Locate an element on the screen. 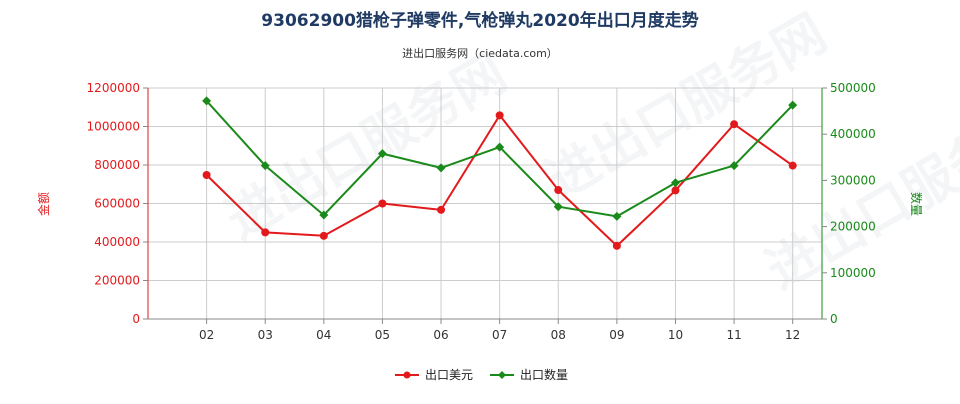  x-tick-label: 05 is located at coordinates (382, 335).